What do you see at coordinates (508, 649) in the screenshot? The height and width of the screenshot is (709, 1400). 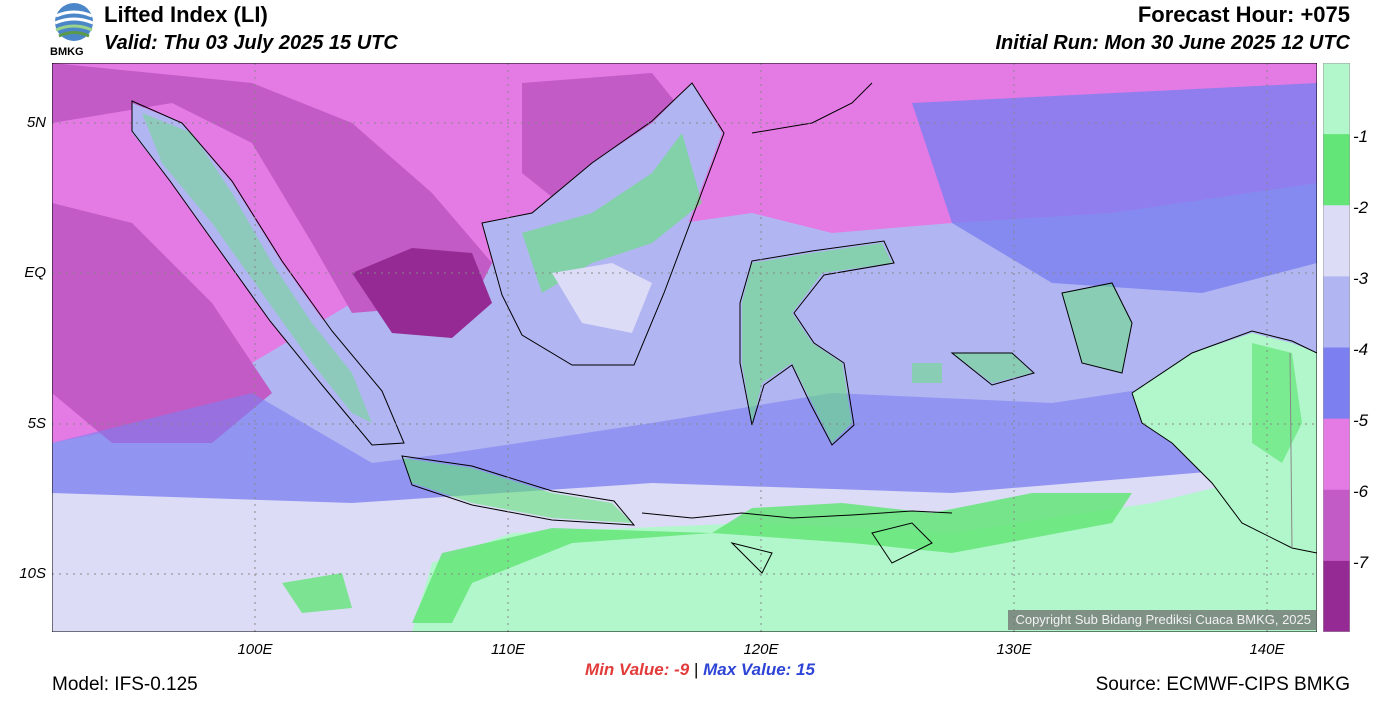 I see `lon-label-110e: 110E` at bounding box center [508, 649].